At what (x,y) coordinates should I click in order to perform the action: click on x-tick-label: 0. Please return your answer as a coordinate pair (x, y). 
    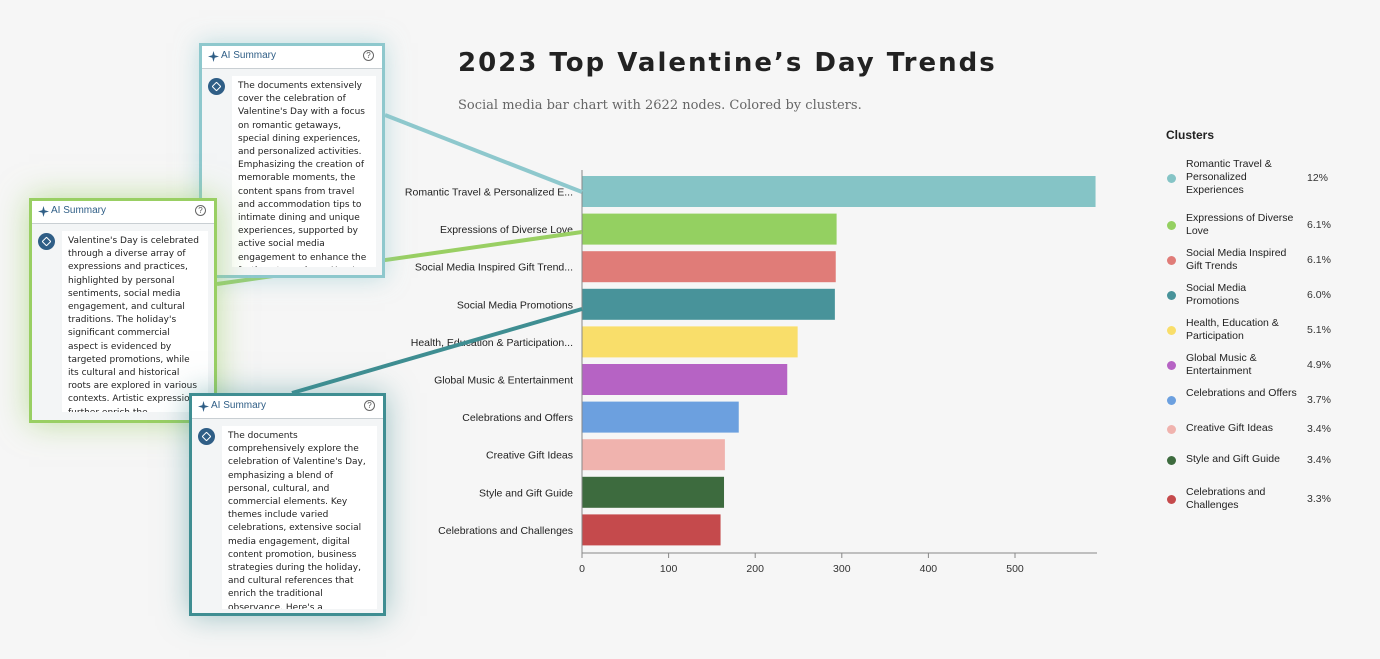
    Looking at the image, I should click on (582, 569).